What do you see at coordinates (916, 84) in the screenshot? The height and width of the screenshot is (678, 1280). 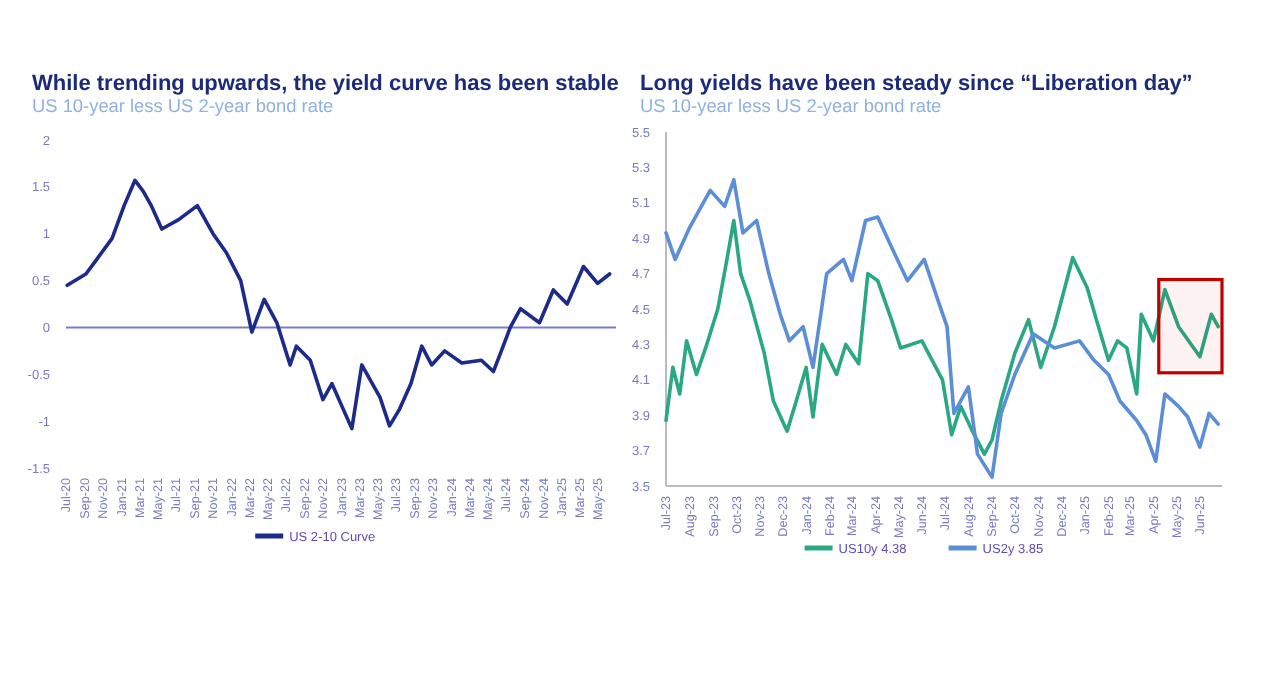 I see `chart-title: Long yields have been steady since “Liberation day”` at bounding box center [916, 84].